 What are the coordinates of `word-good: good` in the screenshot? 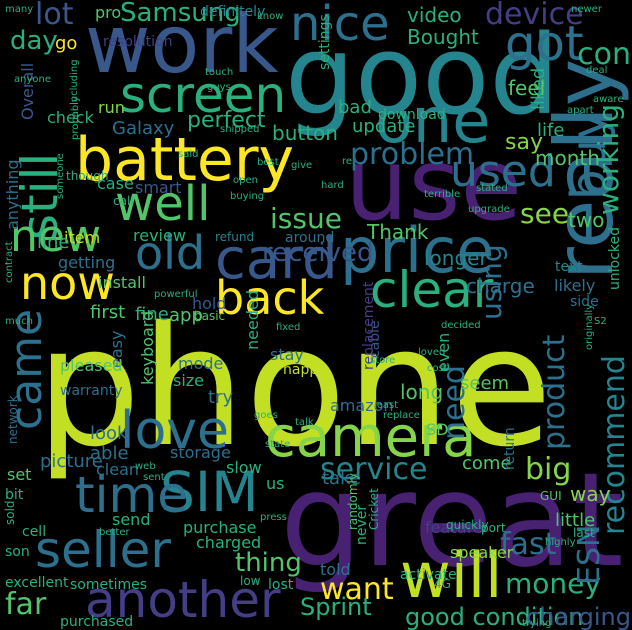 It's located at (422, 75).